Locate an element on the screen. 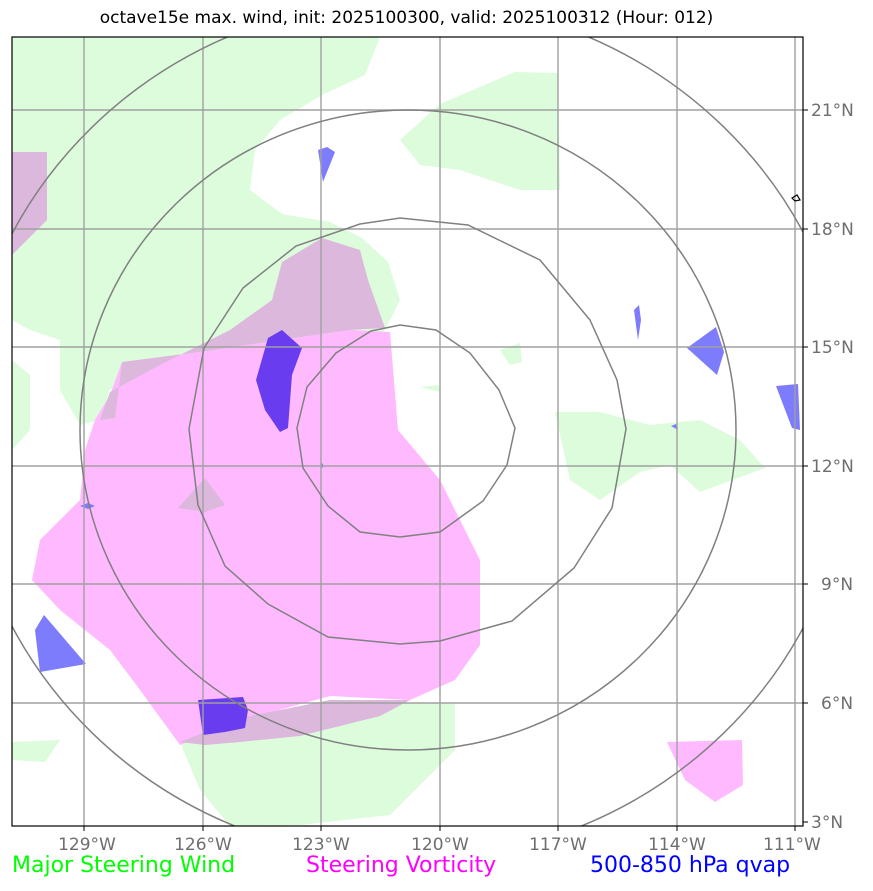 The image size is (873, 891). overlap-region-north is located at coordinates (242, 329).